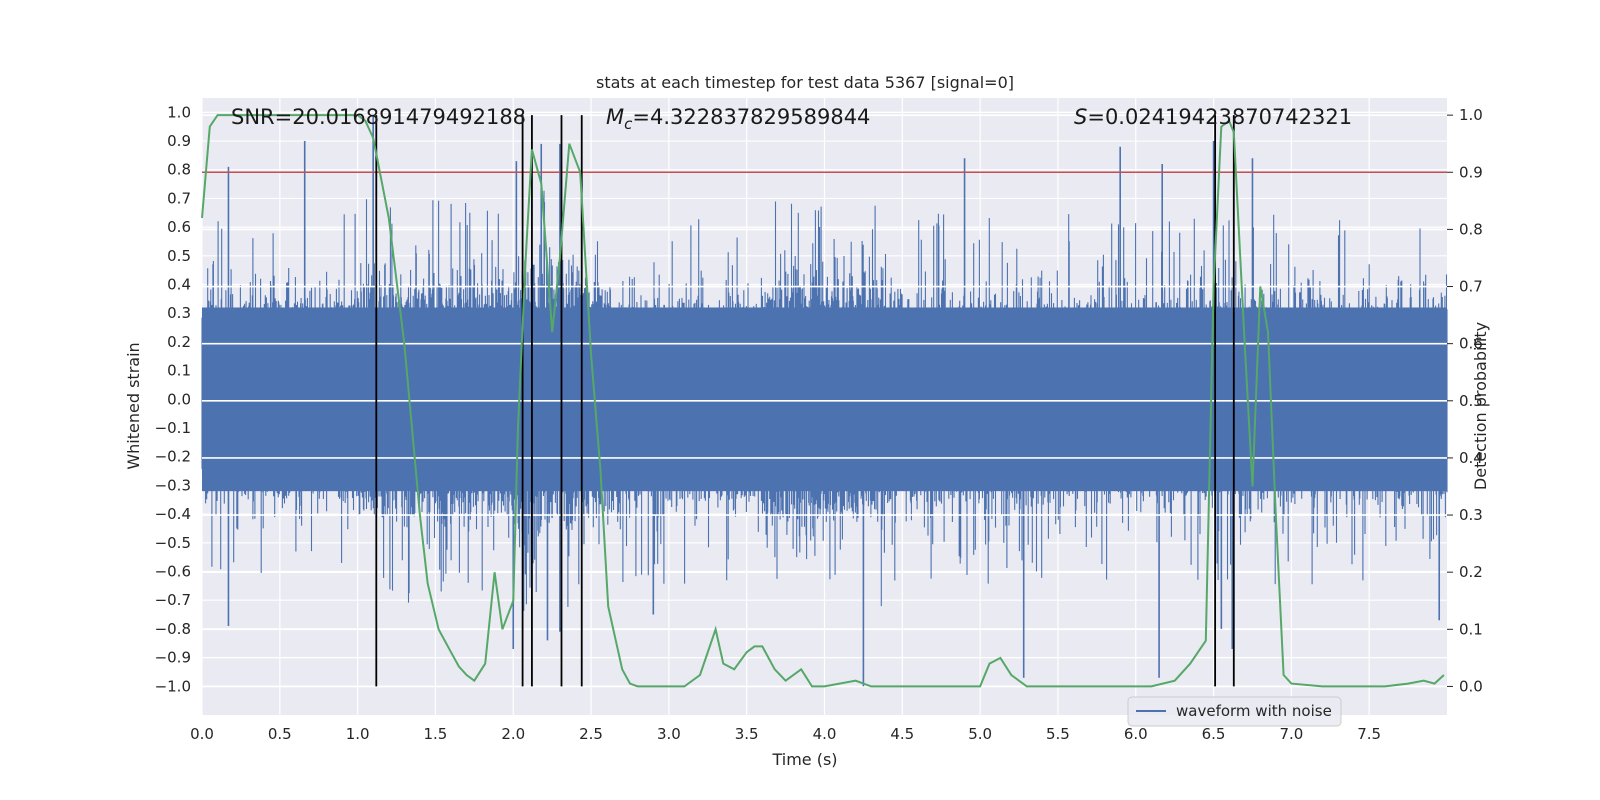  What do you see at coordinates (280, 734) in the screenshot?
I see `x-tick-label: 0.5` at bounding box center [280, 734].